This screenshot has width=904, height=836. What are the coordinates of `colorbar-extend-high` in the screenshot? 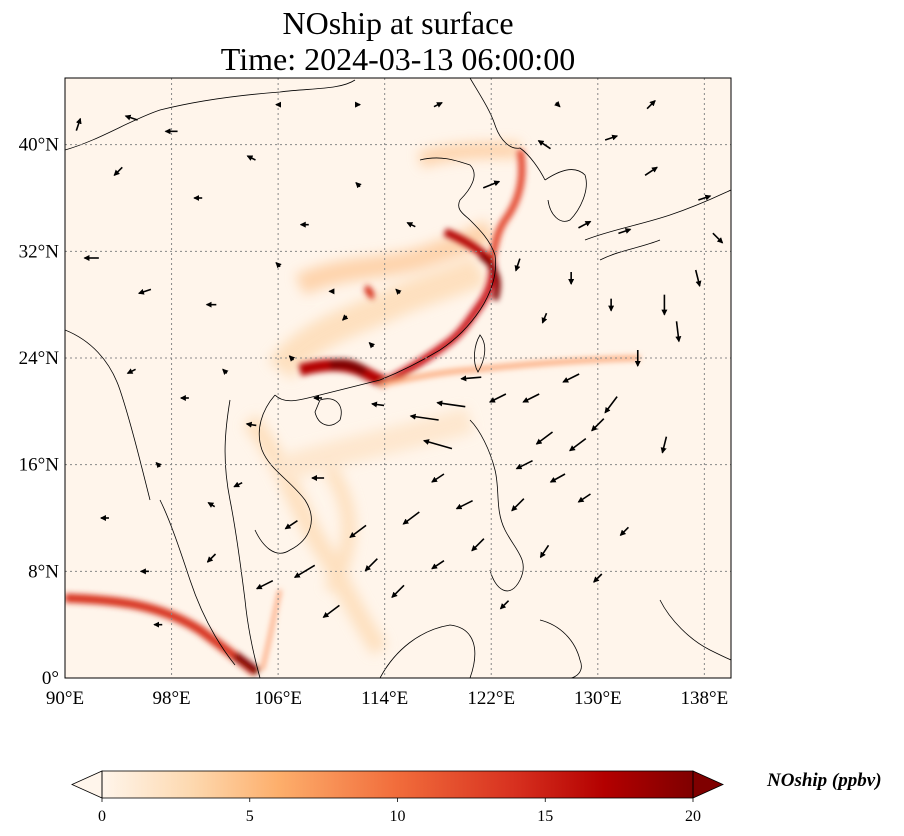 It's located at (708, 784).